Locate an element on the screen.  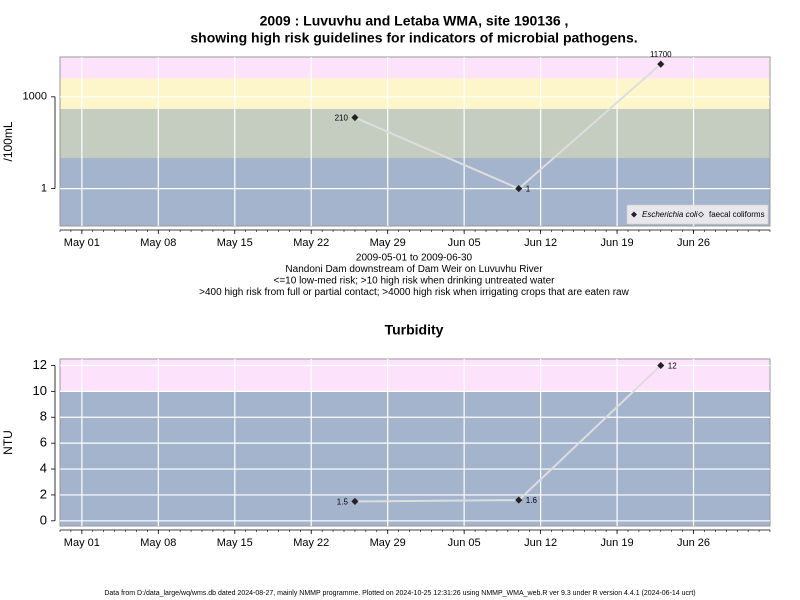
y-axis-label: NTU is located at coordinates (8, 442).